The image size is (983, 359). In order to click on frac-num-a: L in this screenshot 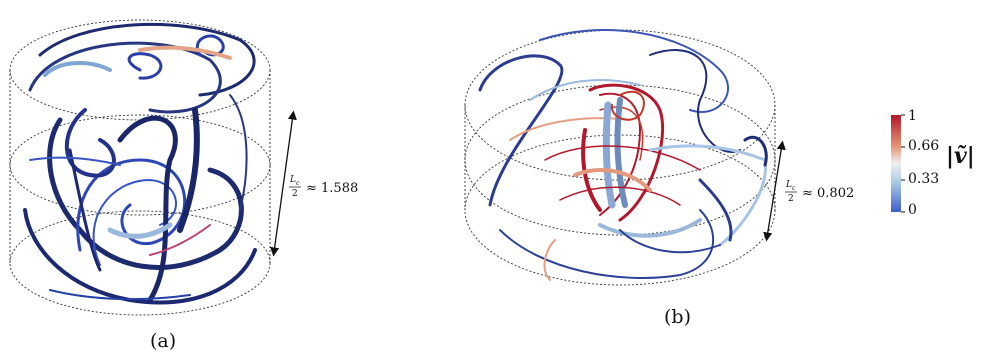, I will do `click(292, 180)`.